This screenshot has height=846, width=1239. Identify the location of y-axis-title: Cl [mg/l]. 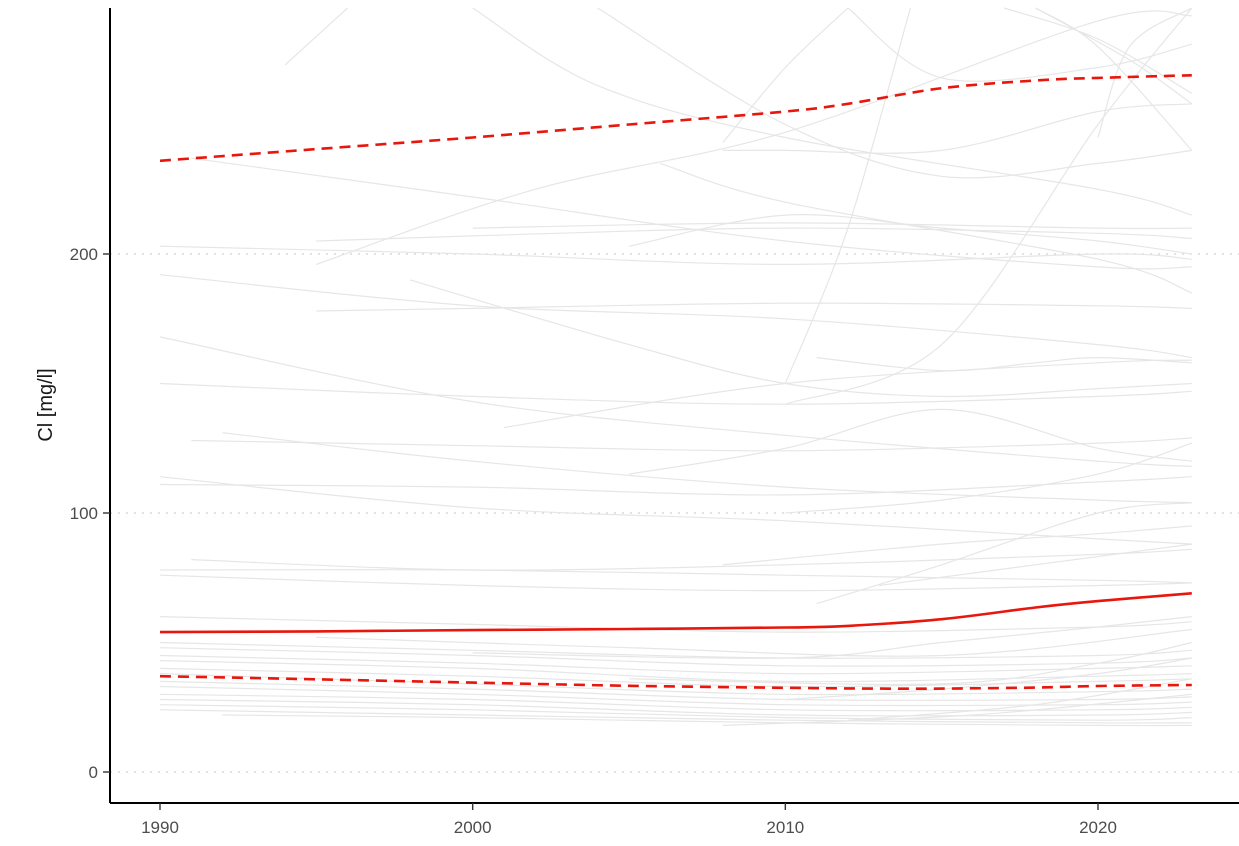
(46, 404).